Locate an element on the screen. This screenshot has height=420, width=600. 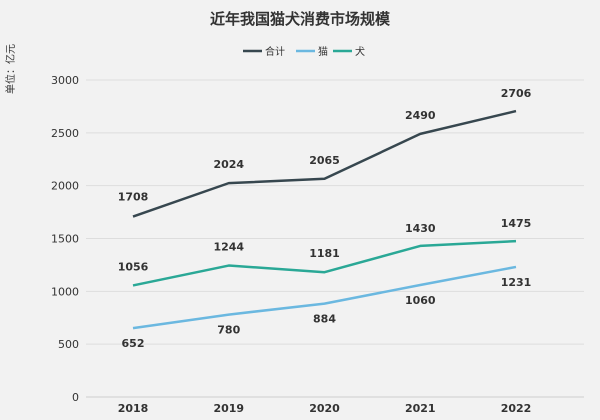
chart-title: 近年我国猫犬消费市场规模 is located at coordinates (300, 19).